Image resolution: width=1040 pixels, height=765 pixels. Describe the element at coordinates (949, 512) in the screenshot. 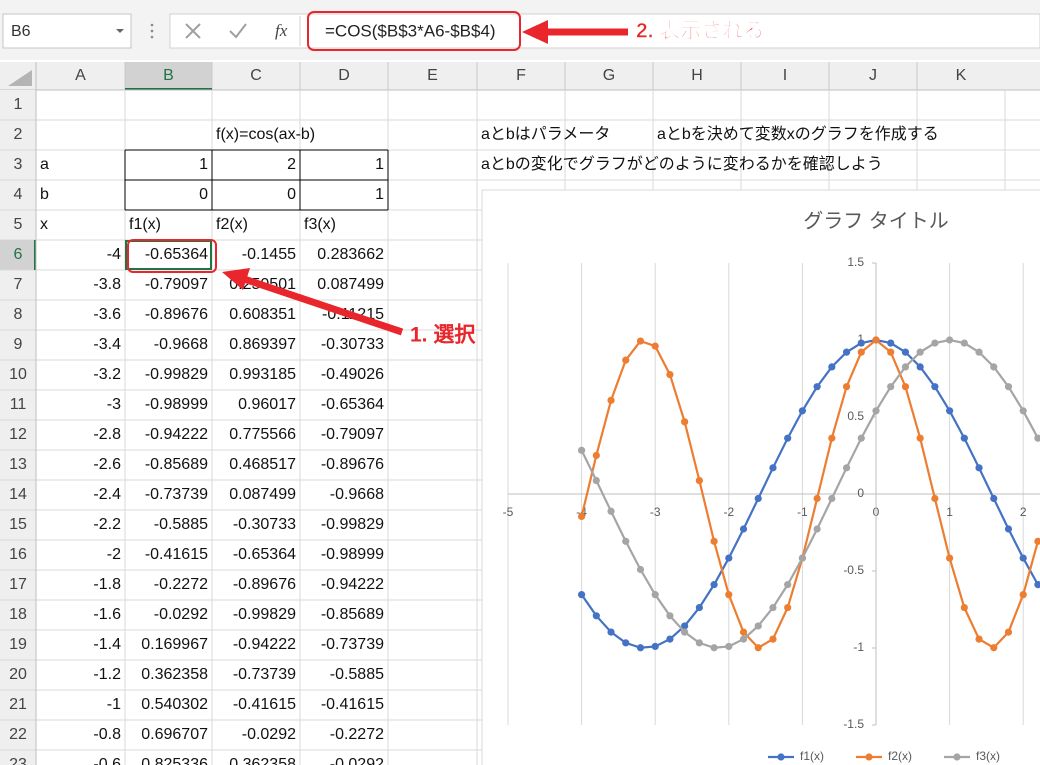

I see `x-tick-label: 1` at that location.